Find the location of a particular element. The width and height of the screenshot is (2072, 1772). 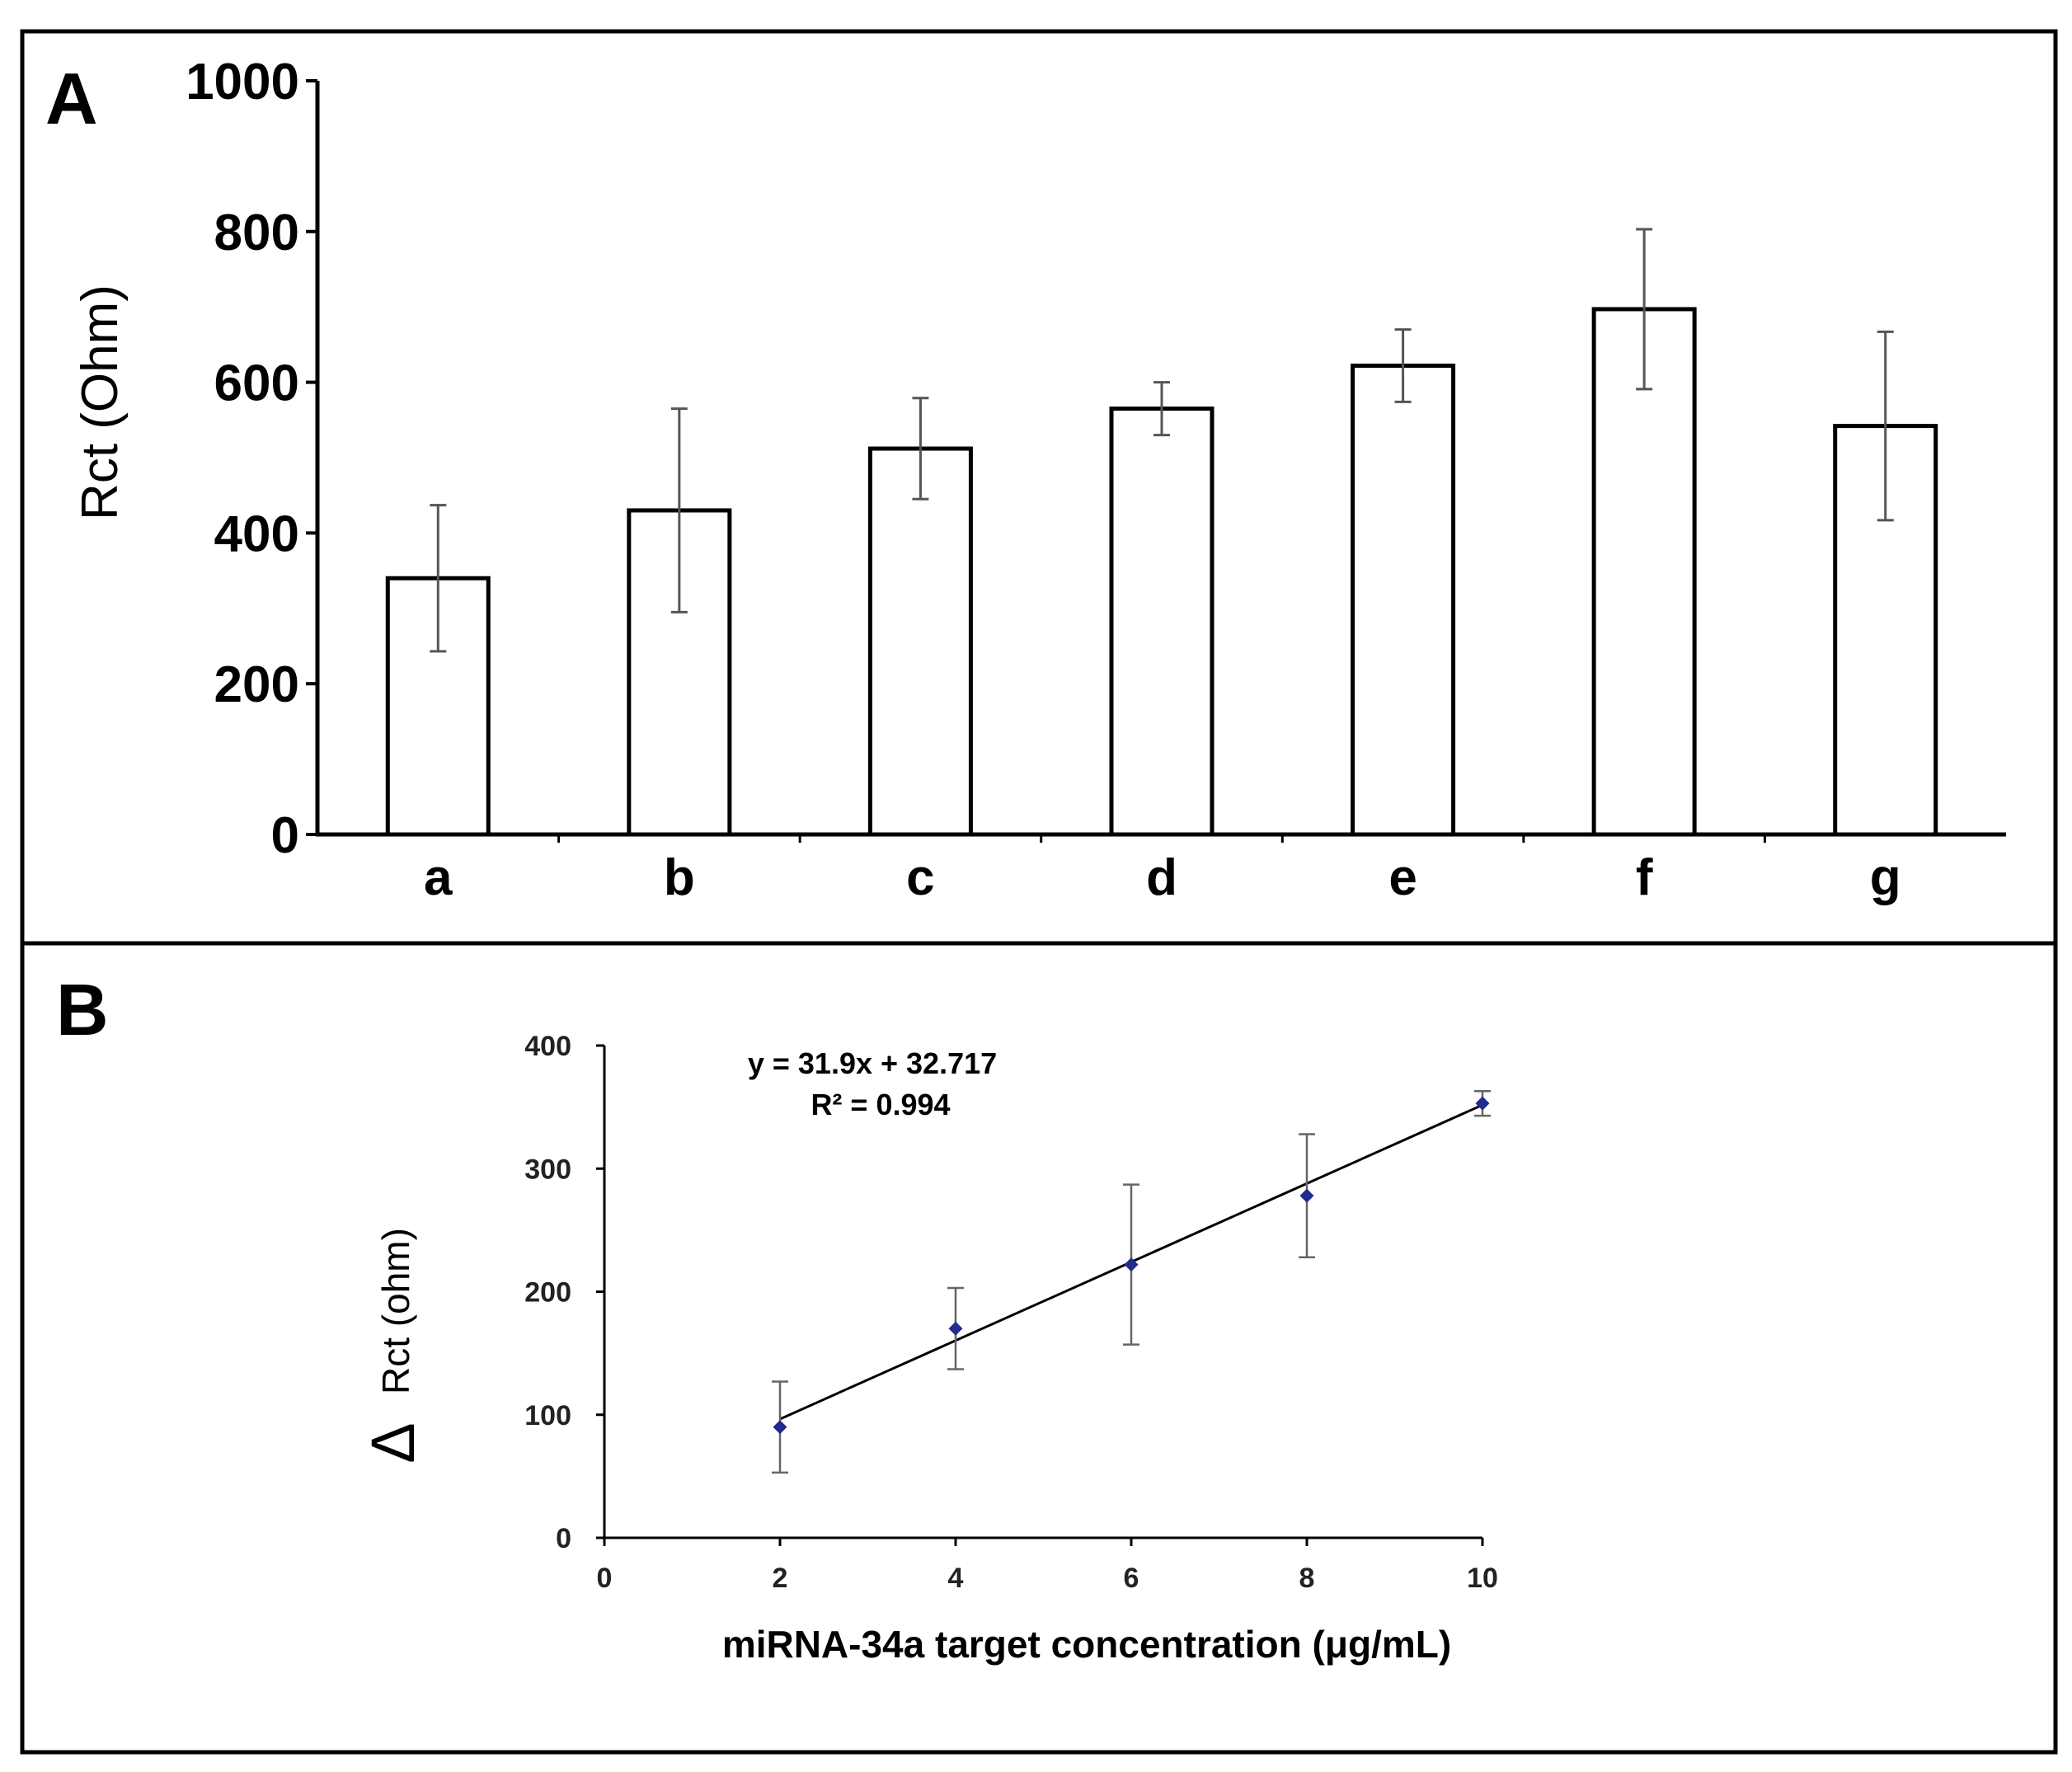

category-label-c: c is located at coordinates (920, 878).